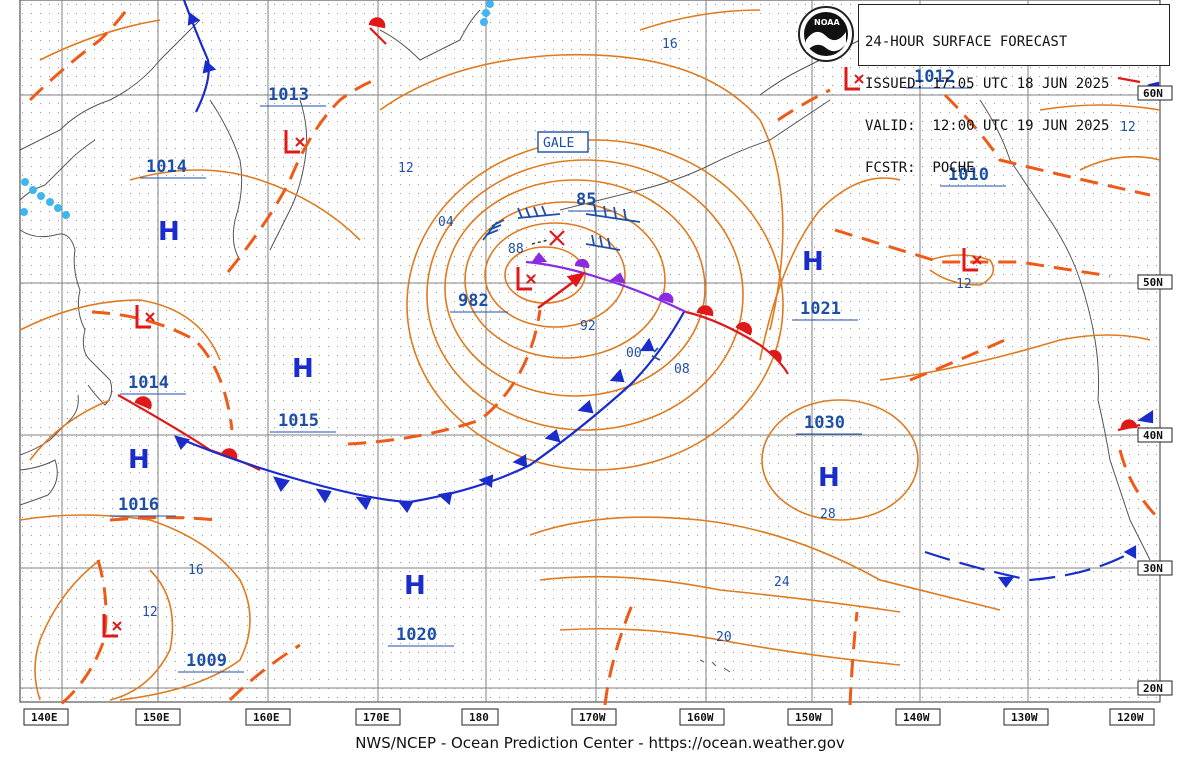  I want to click on isobar-label: 28, so click(828, 514).